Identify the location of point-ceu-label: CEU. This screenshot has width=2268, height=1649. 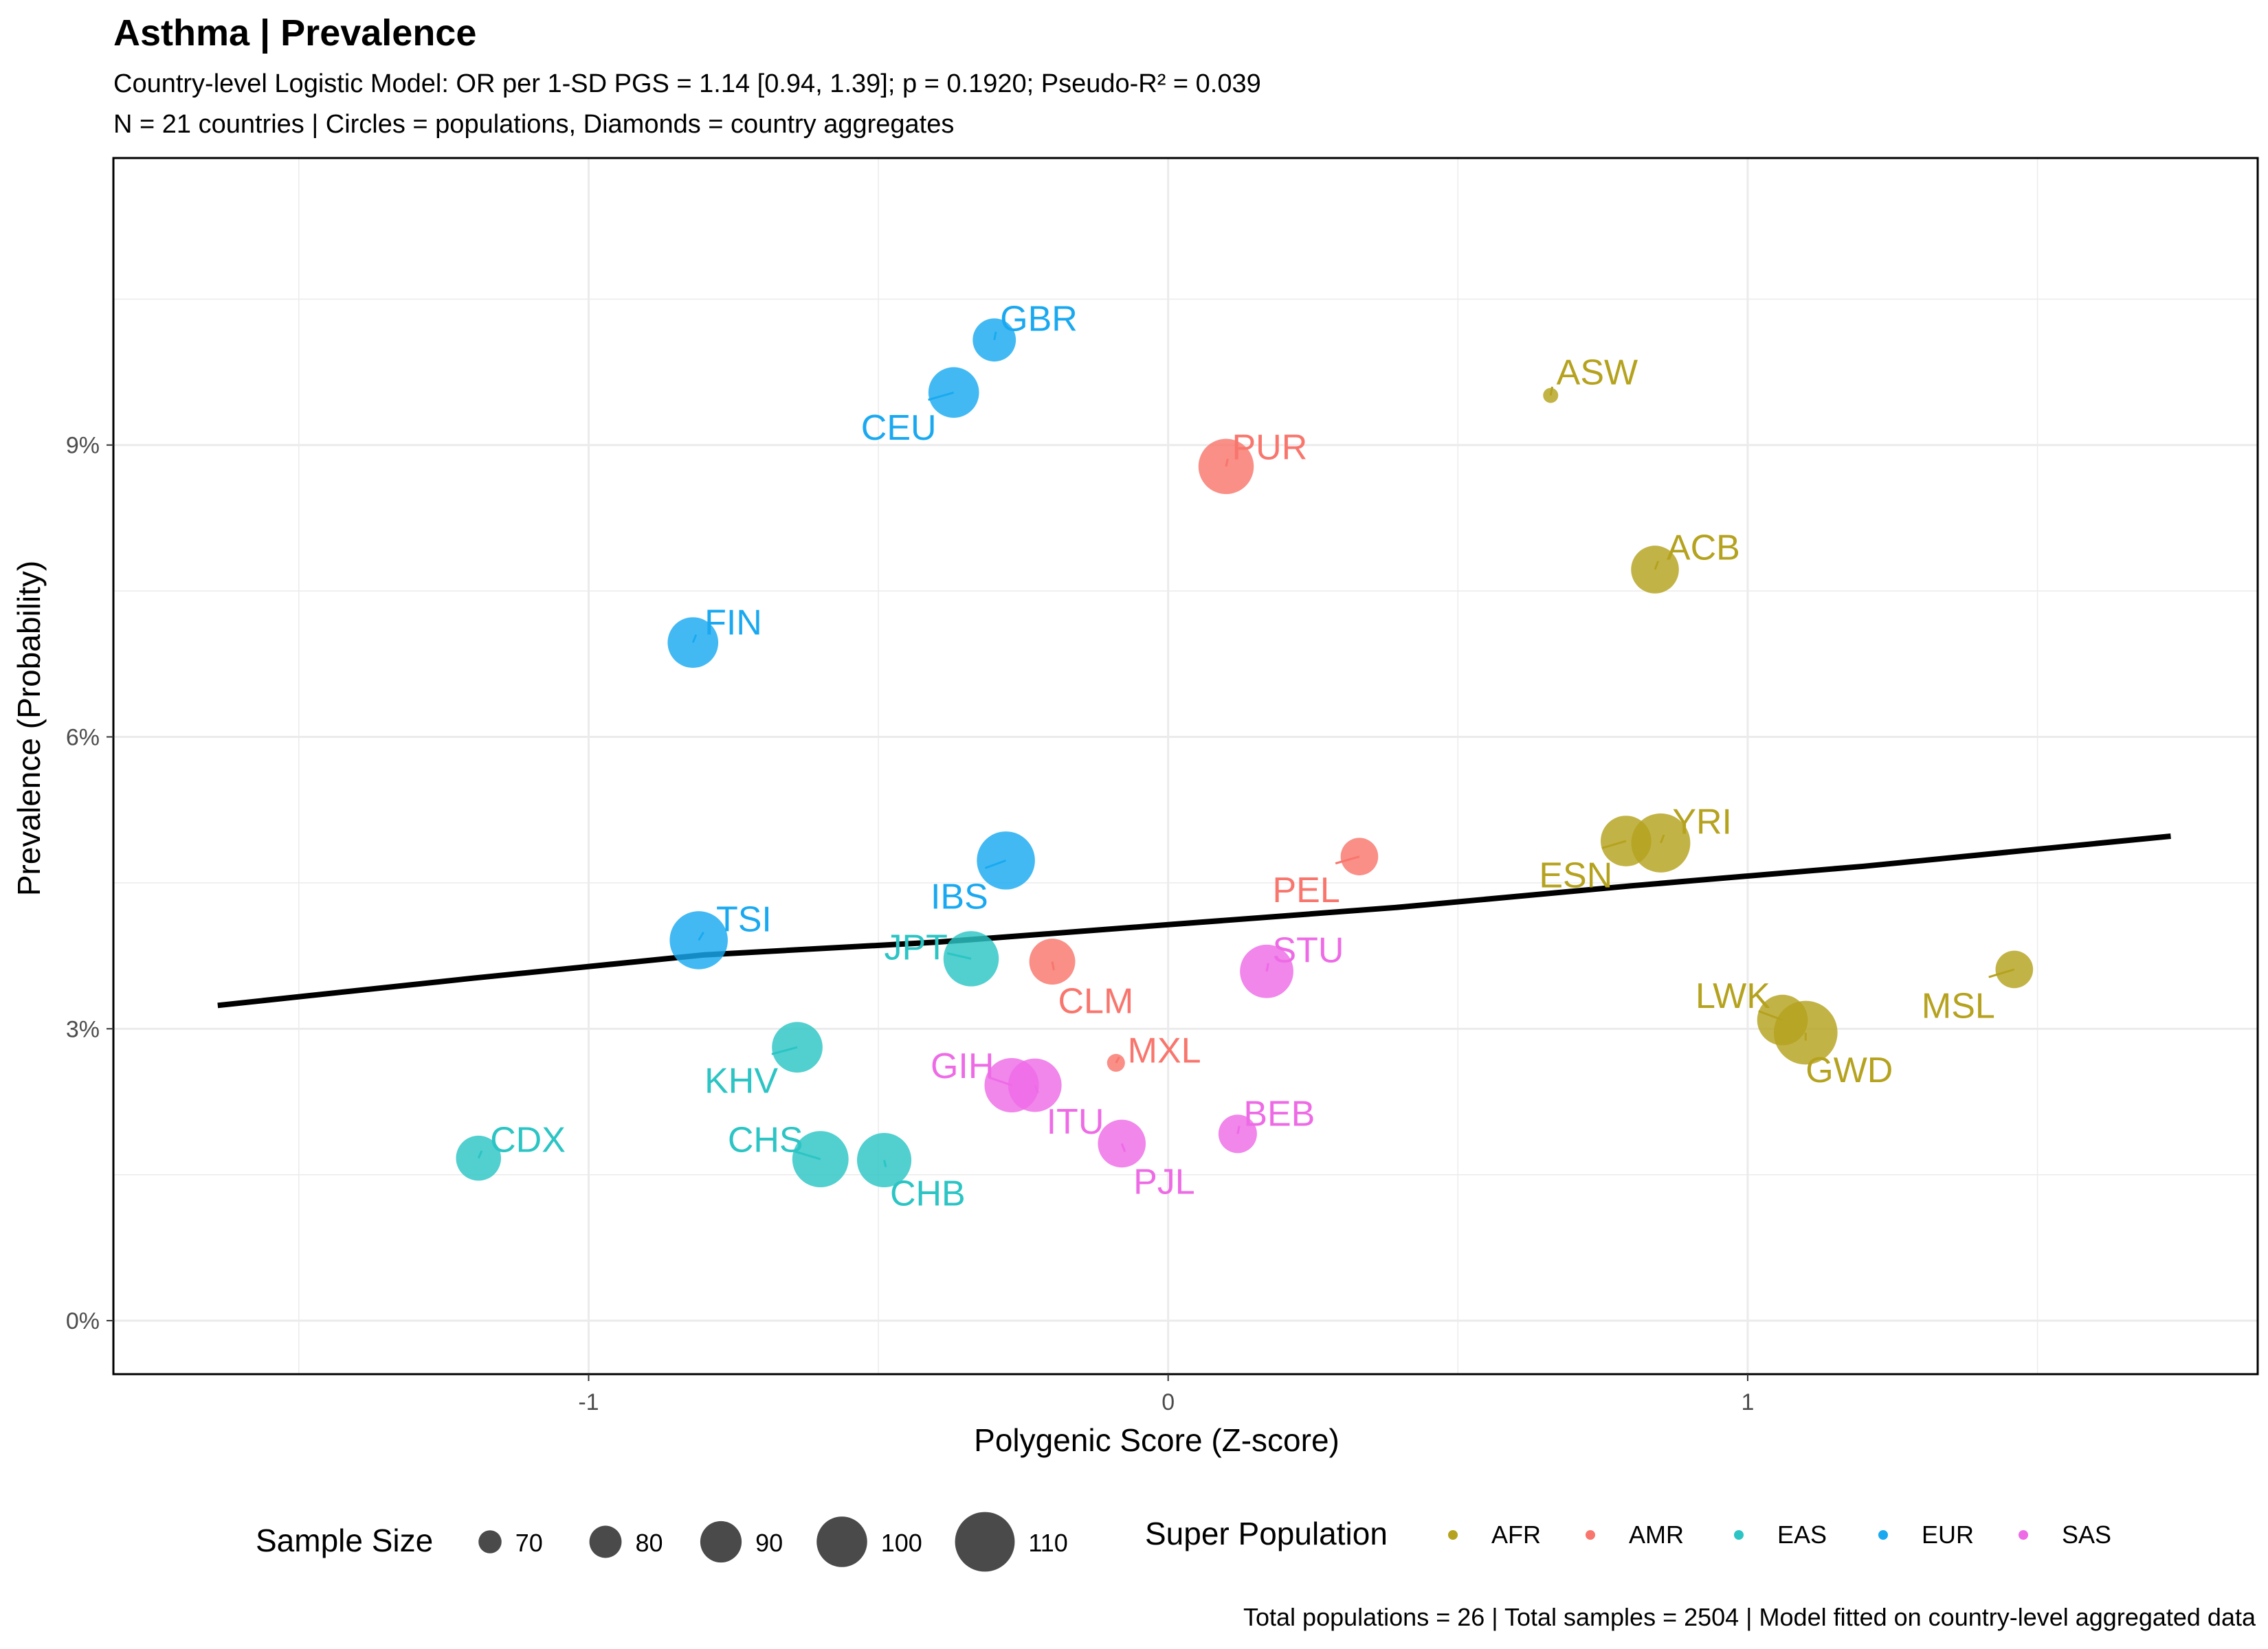
(899, 428).